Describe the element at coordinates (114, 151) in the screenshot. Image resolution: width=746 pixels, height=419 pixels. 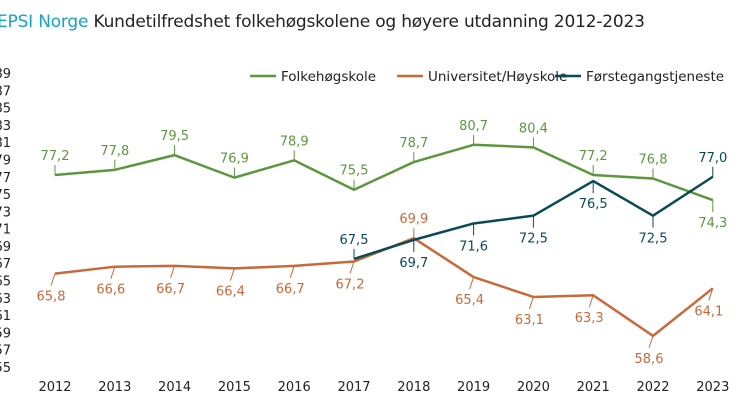
I see `data-label: 77,8` at that location.